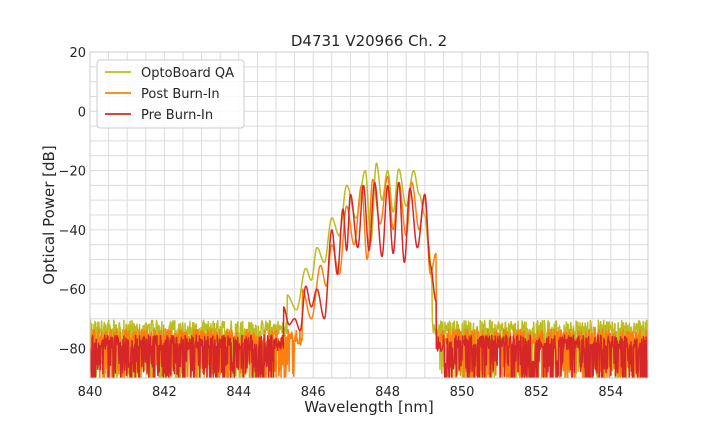 The width and height of the screenshot is (720, 432). I want to click on x-tick-label: 846, so click(313, 392).